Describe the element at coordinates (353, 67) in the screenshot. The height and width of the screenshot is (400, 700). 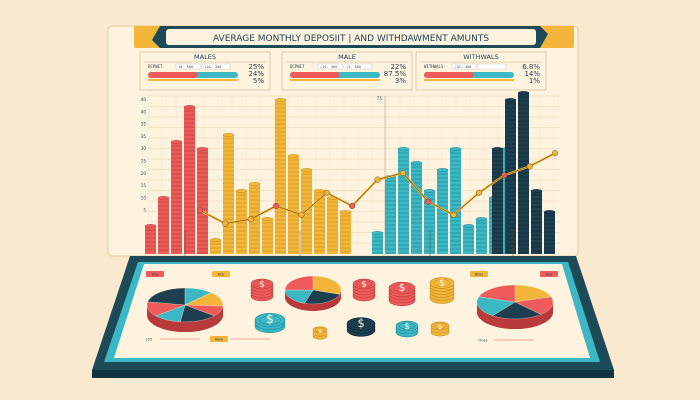
I see `panel-field-value: (5. 800` at that location.